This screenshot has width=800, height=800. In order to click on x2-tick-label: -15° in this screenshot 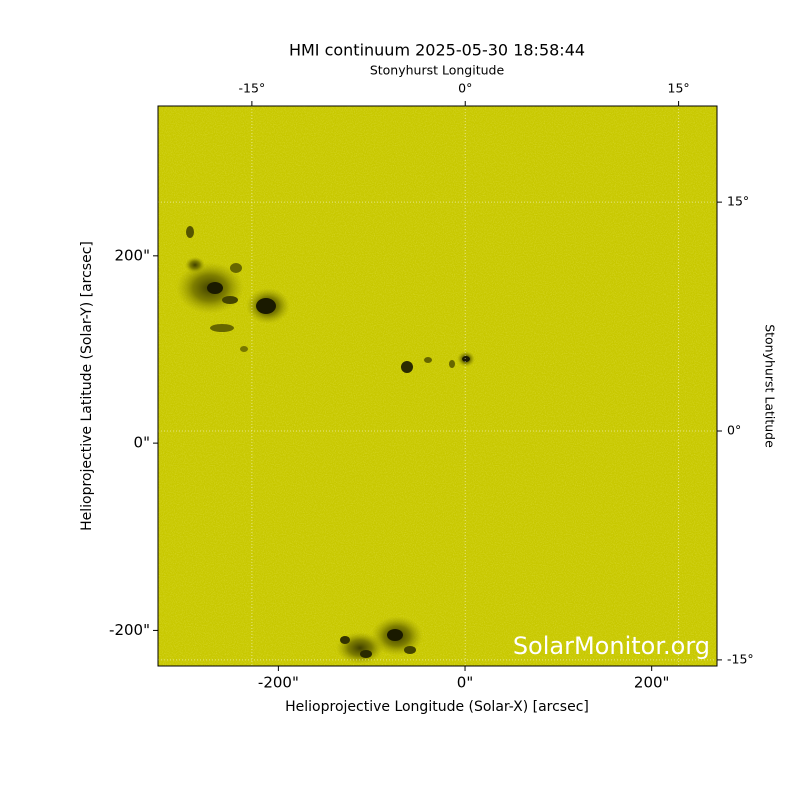, I will do `click(252, 88)`.